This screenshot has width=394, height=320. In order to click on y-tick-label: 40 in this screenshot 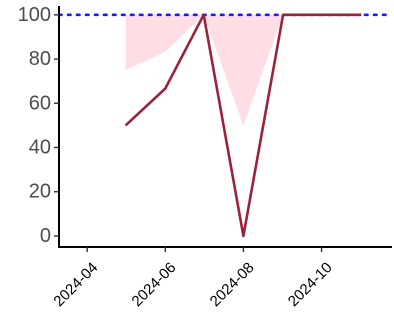, I will do `click(40, 148)`.